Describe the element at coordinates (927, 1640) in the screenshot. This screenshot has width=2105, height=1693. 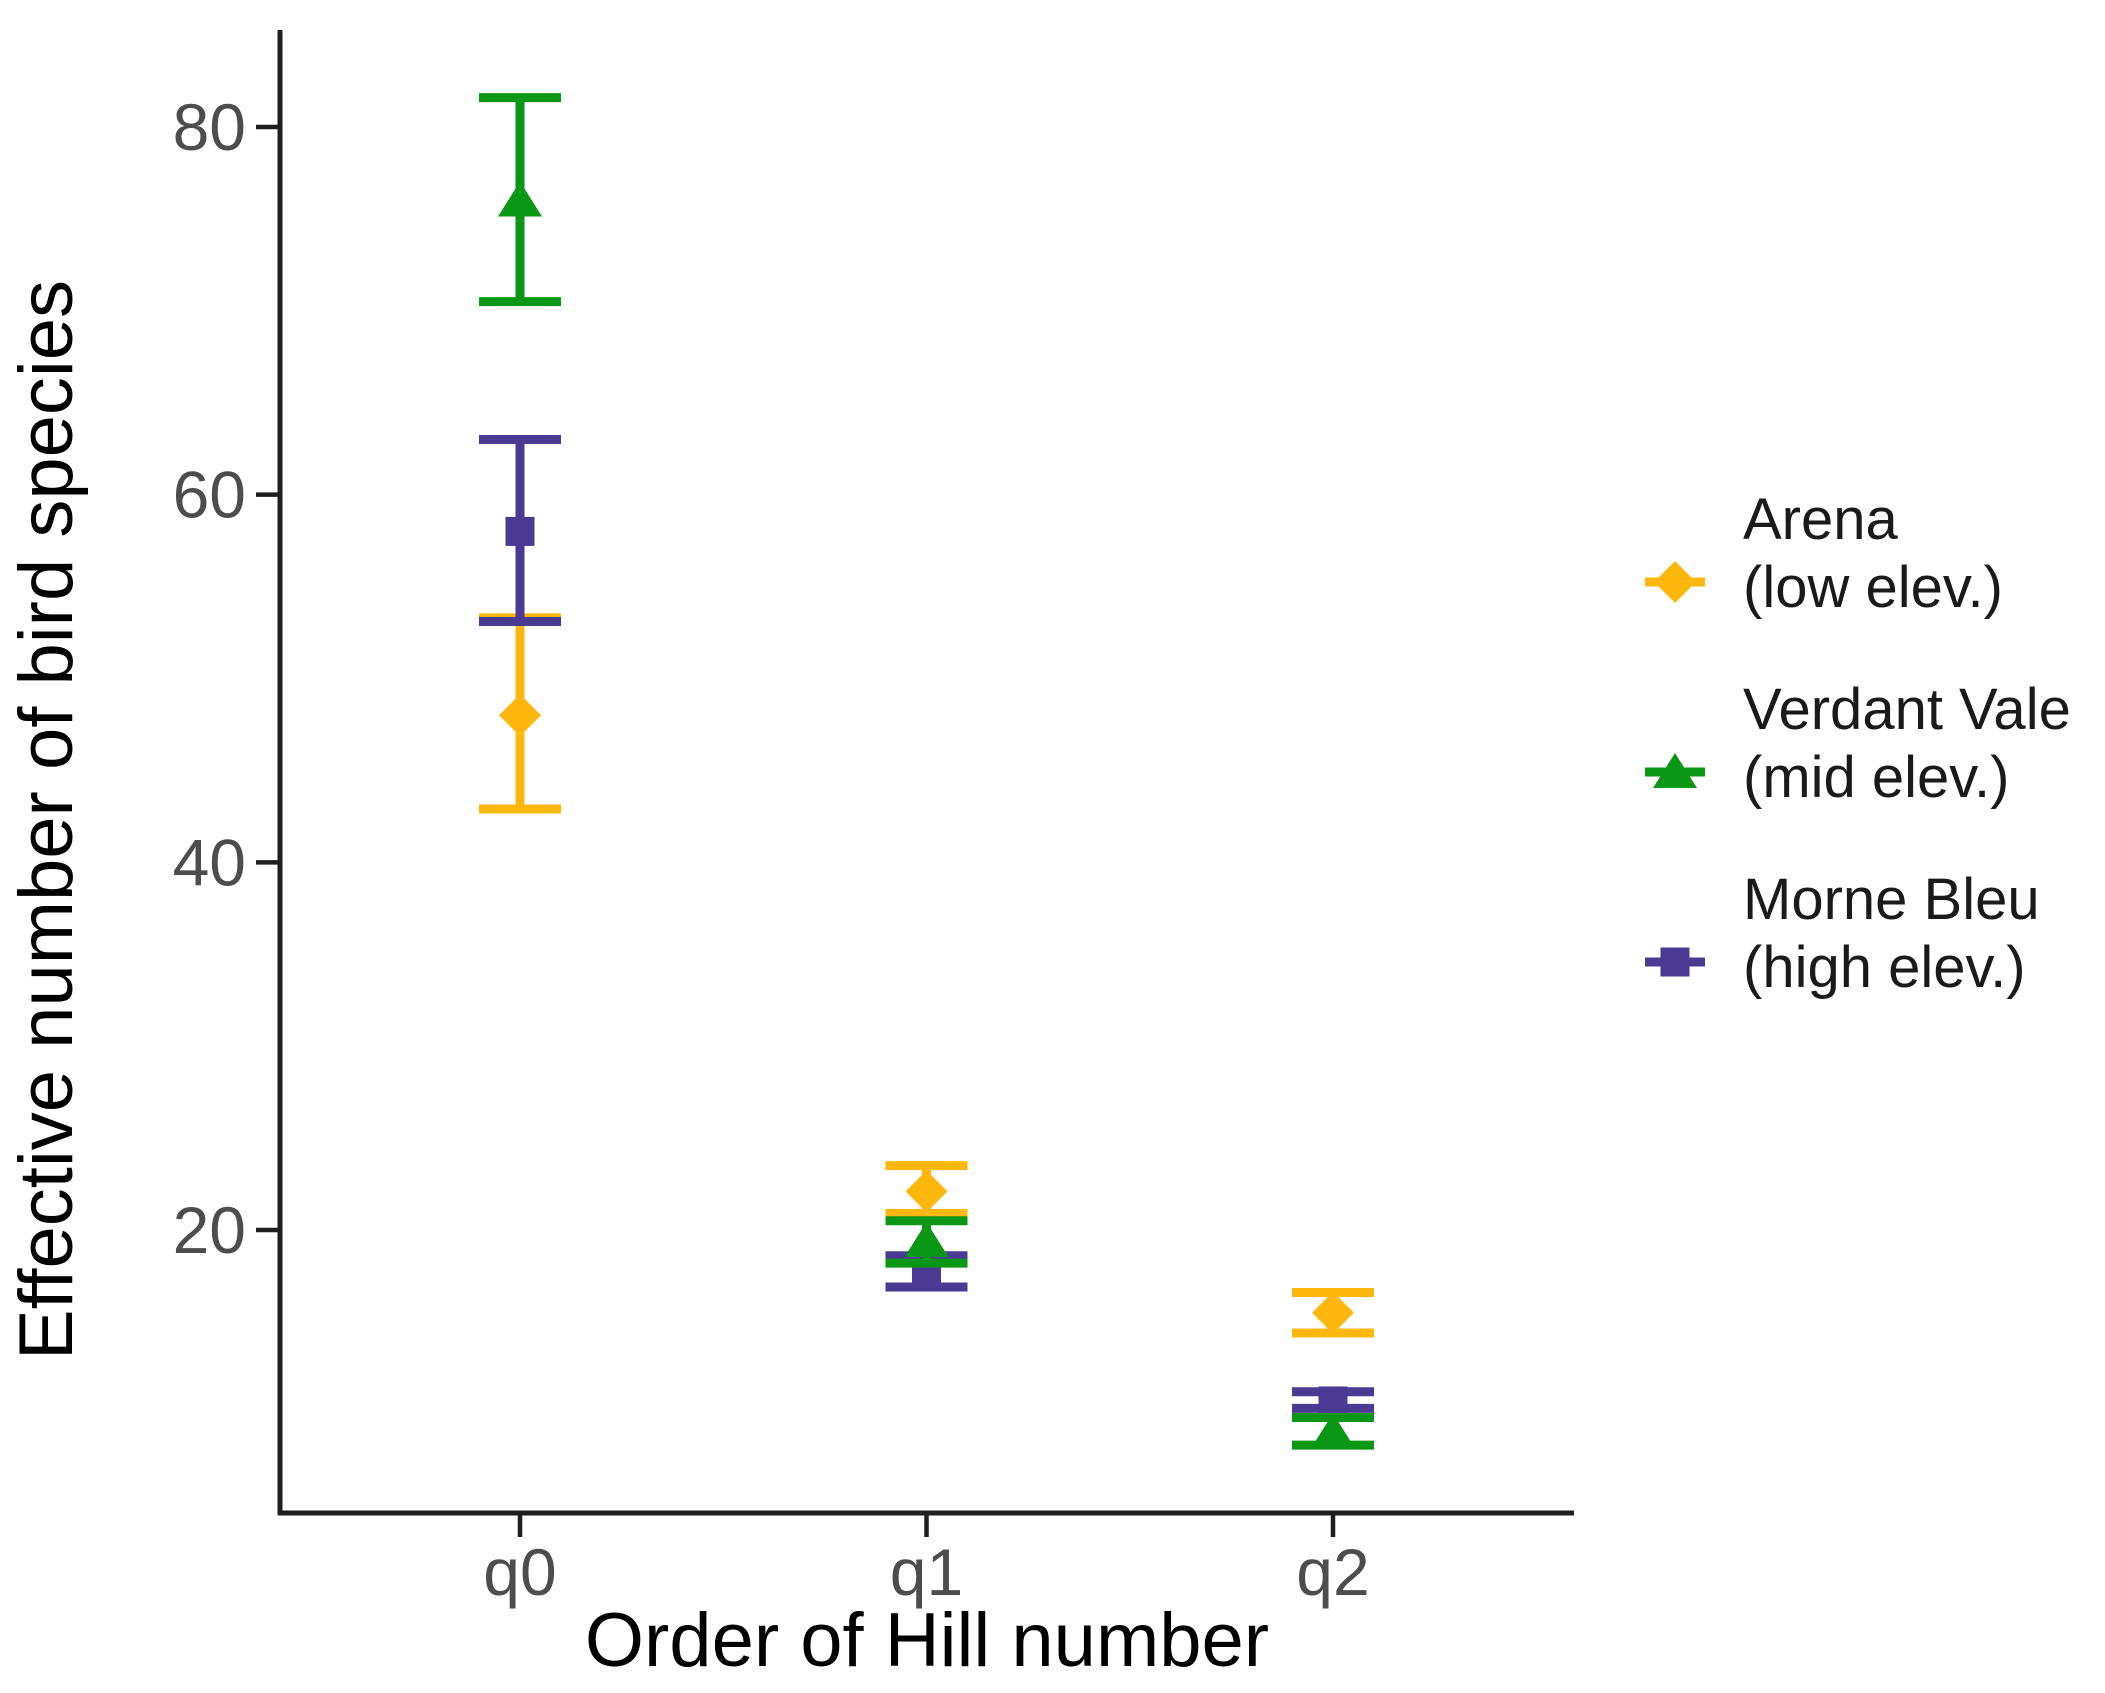
I see `x-axis-title: Order of Hill number` at that location.